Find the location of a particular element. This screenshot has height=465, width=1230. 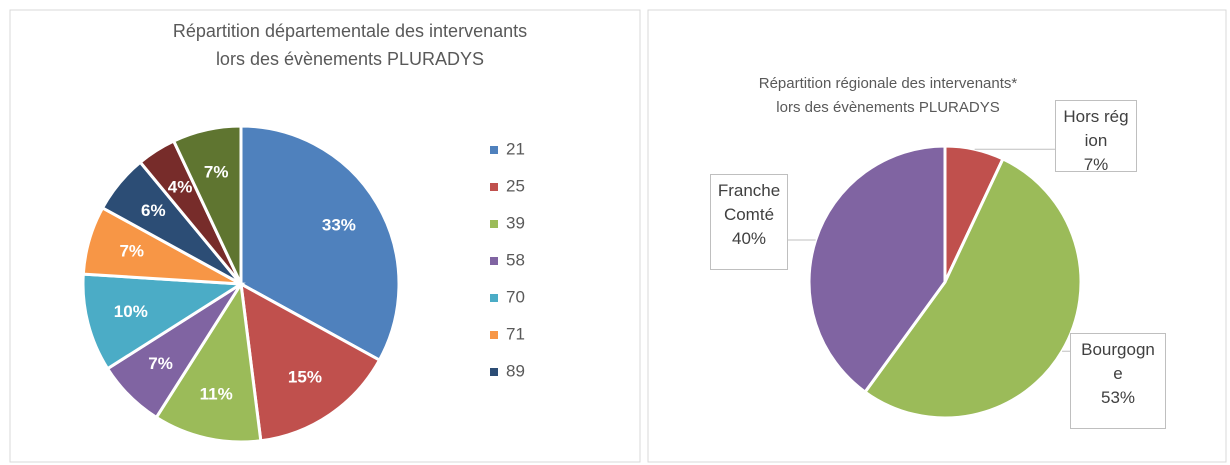

data-label: 33% is located at coordinates (339, 225).